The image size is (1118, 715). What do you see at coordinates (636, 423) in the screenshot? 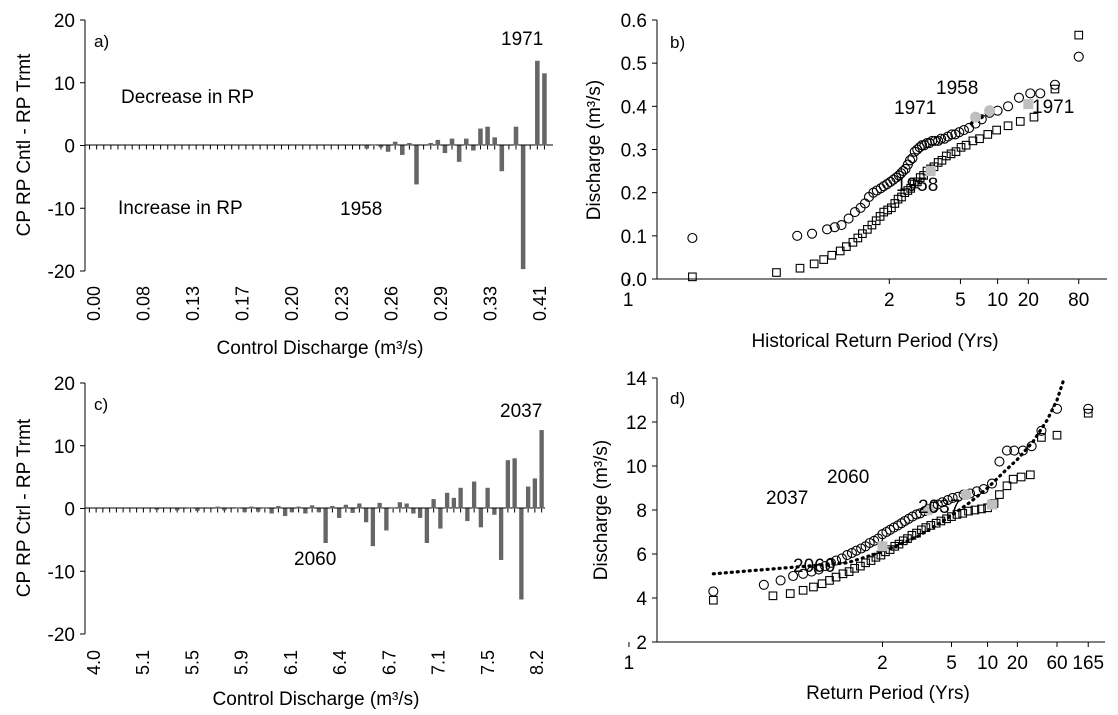
I see `y-tick-label: 12` at bounding box center [636, 423].